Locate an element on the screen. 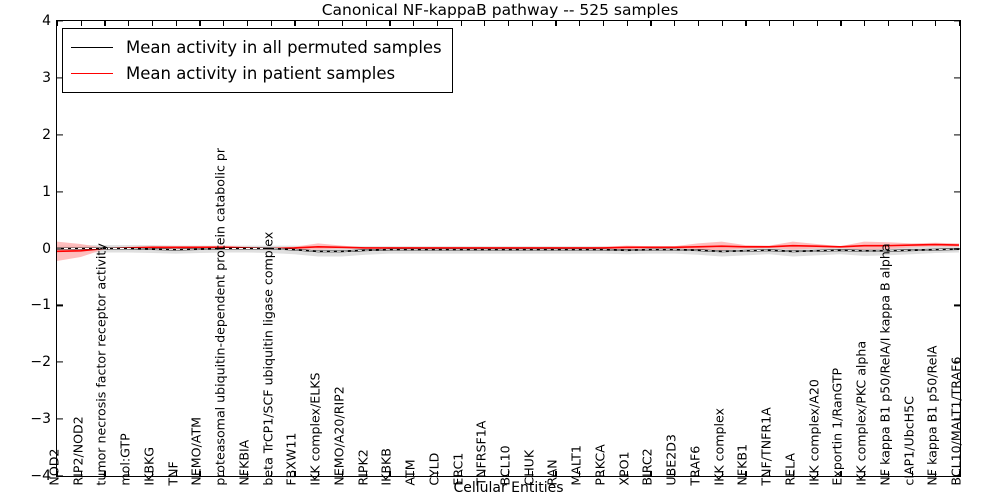 The height and width of the screenshot is (500, 1000). x-tick-label: IKK complex/ELKS is located at coordinates (315, 429).